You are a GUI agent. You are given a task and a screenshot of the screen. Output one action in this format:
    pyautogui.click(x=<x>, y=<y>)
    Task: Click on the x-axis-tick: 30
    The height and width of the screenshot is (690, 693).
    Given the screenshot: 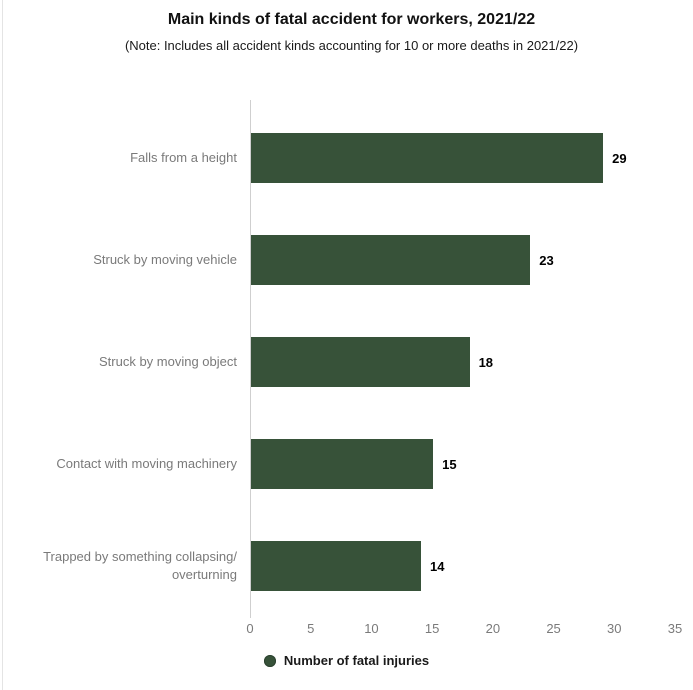 What is the action you would take?
    pyautogui.click(x=614, y=628)
    